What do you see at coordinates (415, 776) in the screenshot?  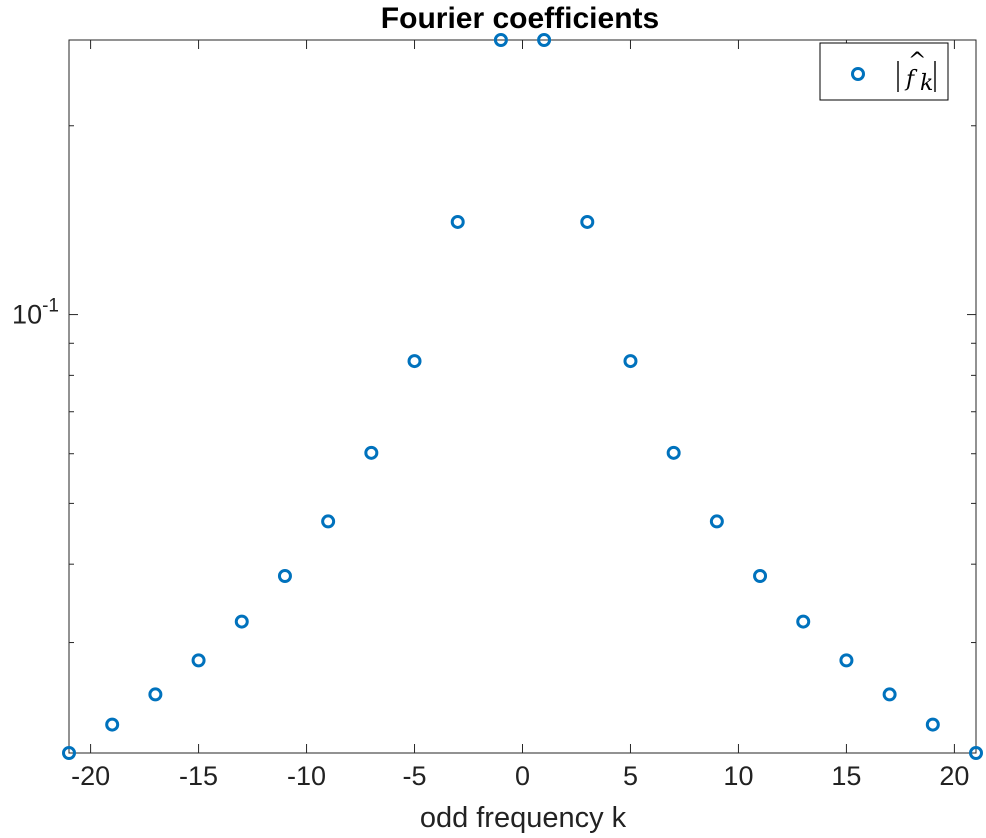 I see `x-tick-label: -5` at bounding box center [415, 776].